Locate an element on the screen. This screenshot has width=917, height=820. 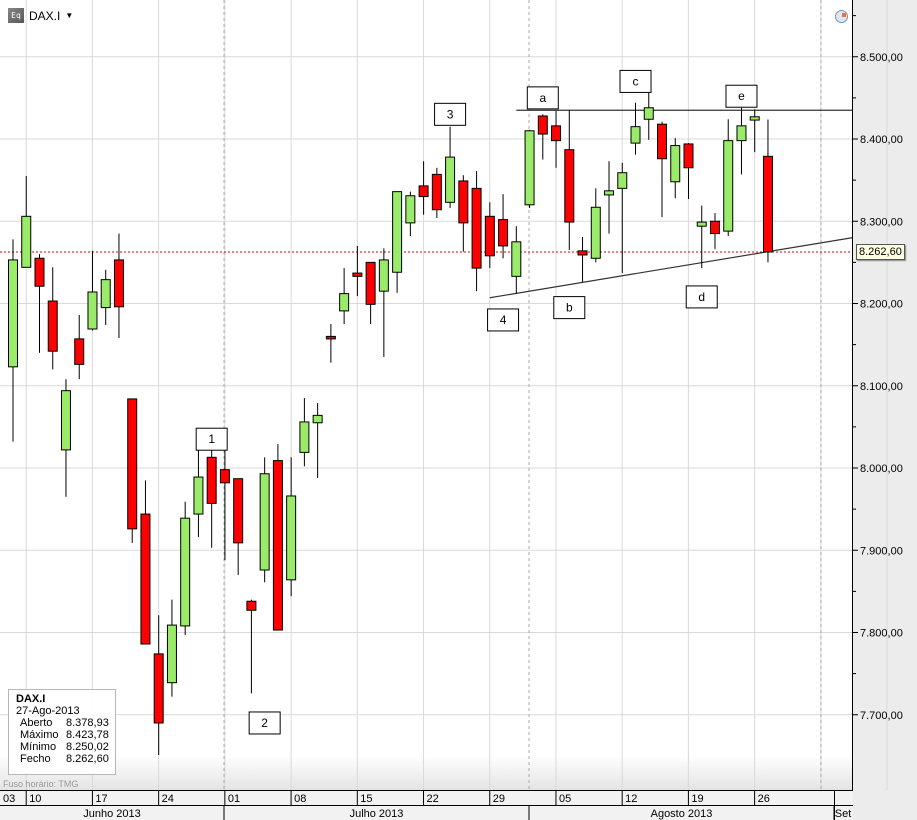
annotation-text: 3 is located at coordinates (450, 114).